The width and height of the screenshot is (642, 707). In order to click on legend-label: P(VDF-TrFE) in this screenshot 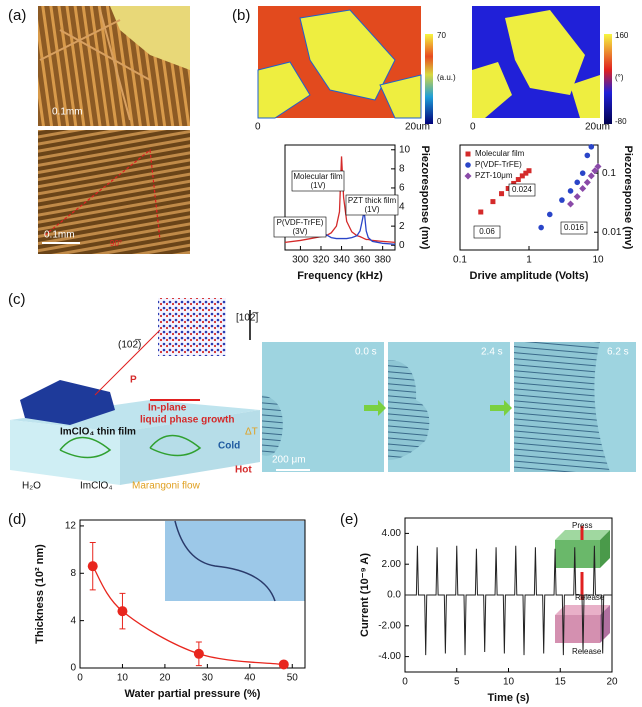, I will do `click(498, 164)`.